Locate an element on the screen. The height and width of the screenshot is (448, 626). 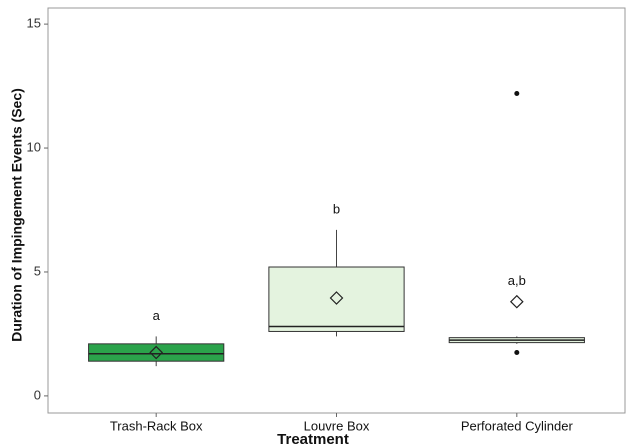
y-tick-label: 15 is located at coordinates (34, 23).